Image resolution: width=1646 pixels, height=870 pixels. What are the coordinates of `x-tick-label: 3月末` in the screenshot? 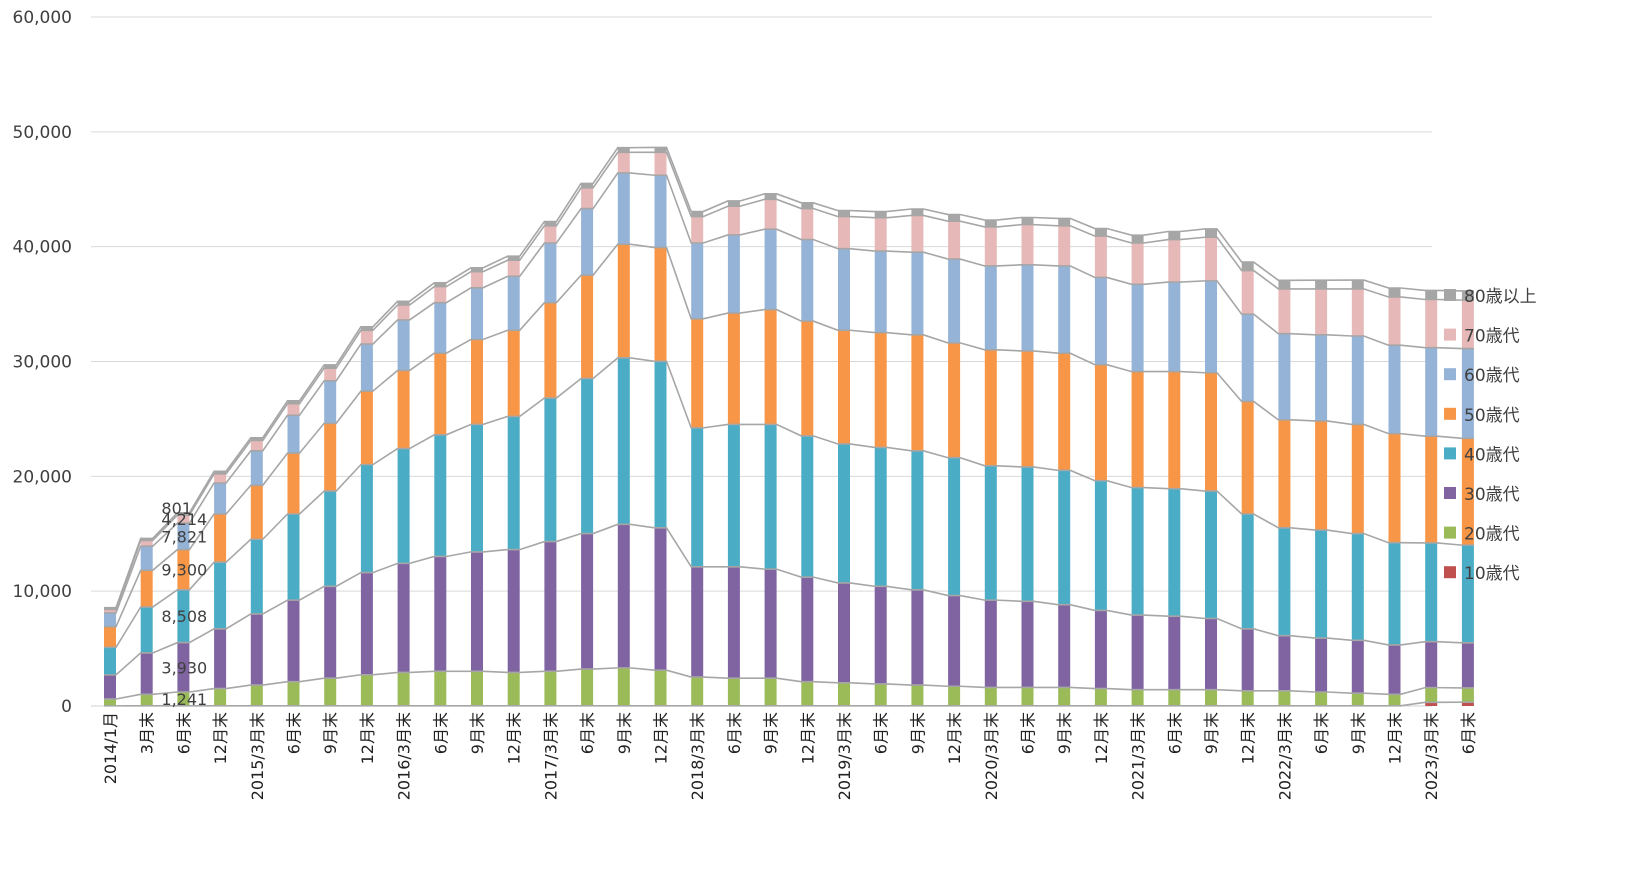 It's located at (147, 733).